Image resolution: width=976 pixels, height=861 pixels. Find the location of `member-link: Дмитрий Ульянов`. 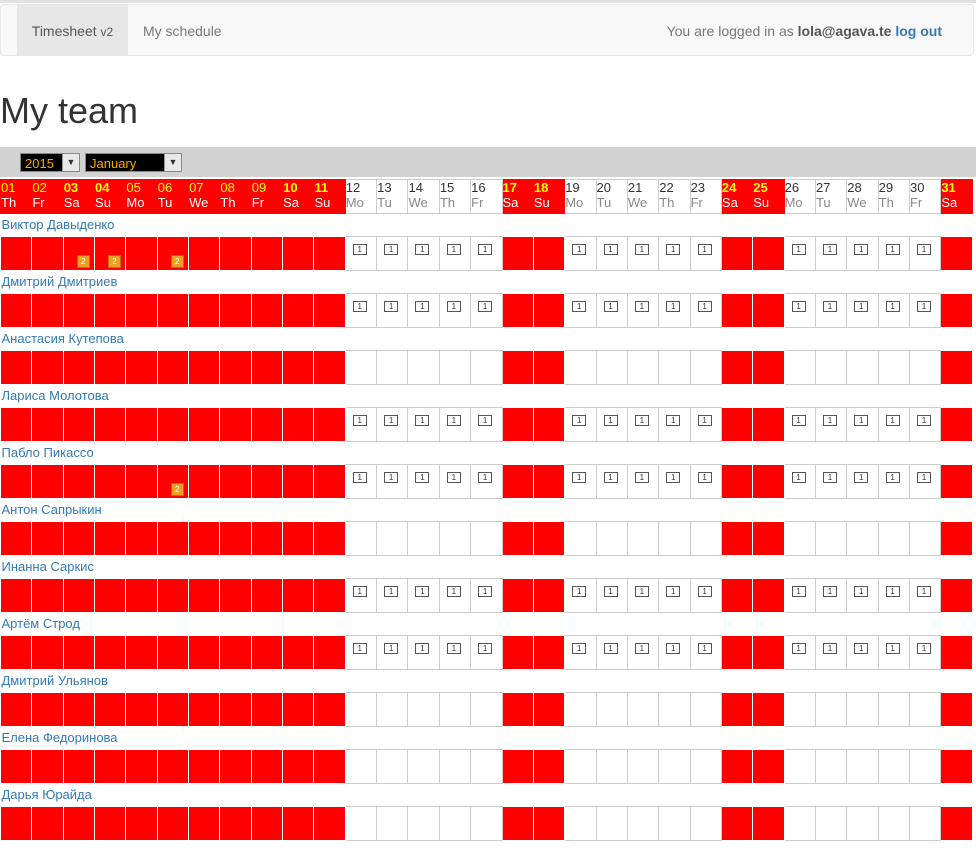

member-link: Дмитрий Ульянов is located at coordinates (54, 680).